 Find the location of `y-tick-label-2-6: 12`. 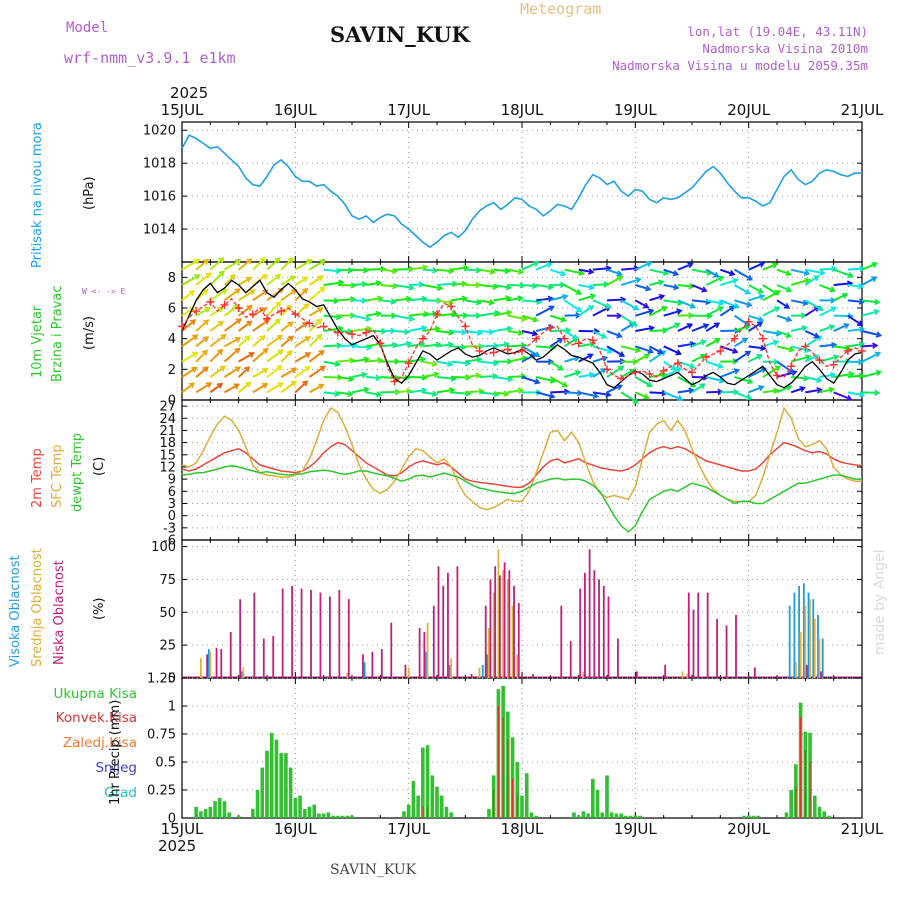

y-tick-label-2-6: 12 is located at coordinates (167, 467).